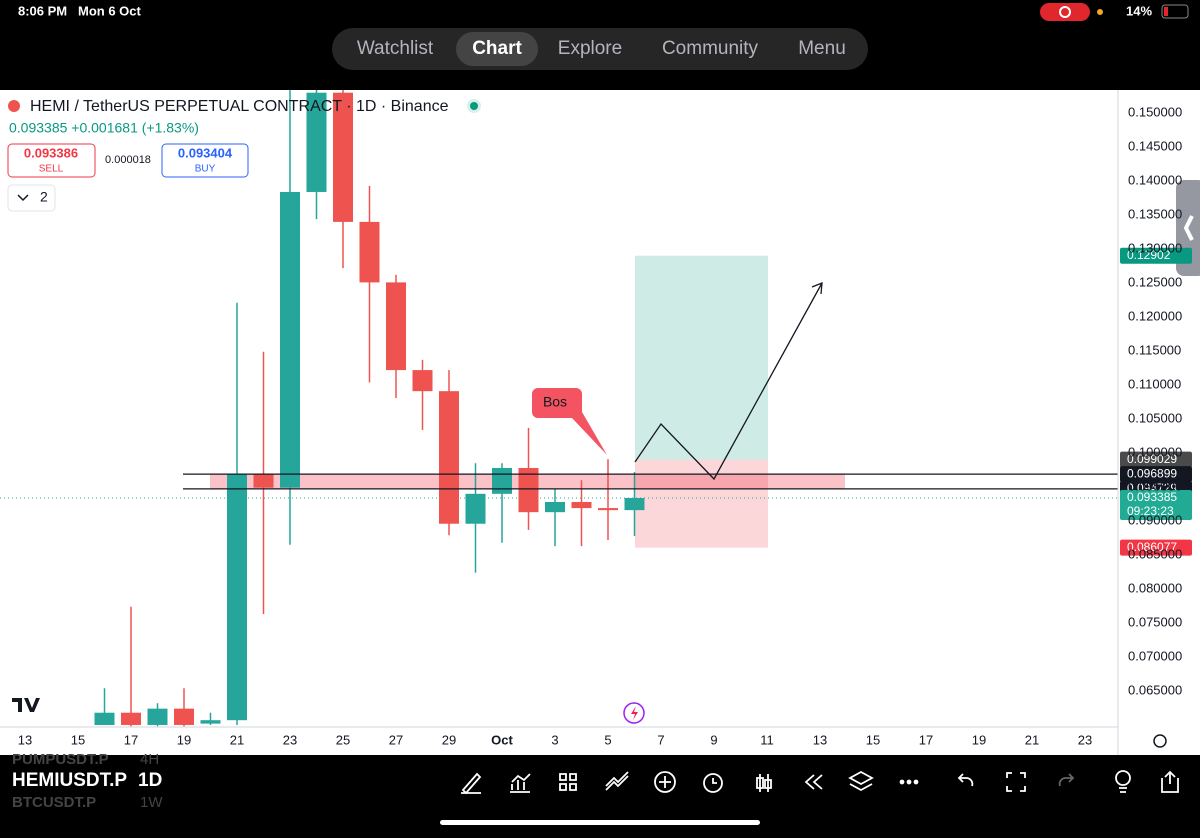 The height and width of the screenshot is (838, 1200). I want to click on price-tag-label: 0.086077, so click(1152, 547).